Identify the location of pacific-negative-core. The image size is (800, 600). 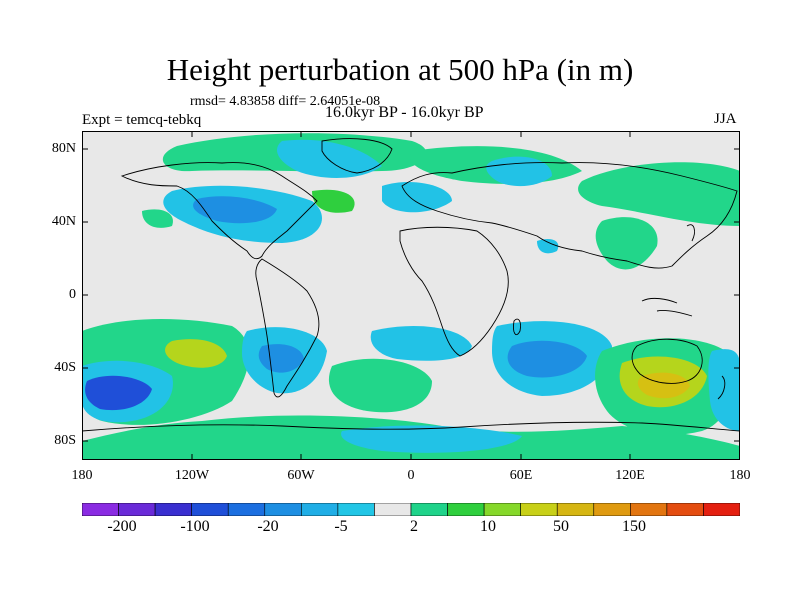
(235, 210).